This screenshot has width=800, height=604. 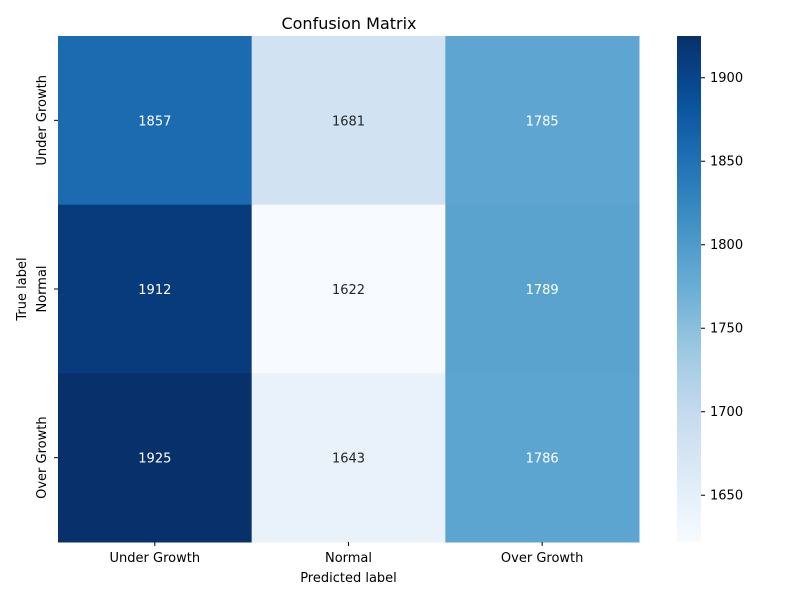 I want to click on colorbar-tick-label: 1750, so click(x=726, y=329).